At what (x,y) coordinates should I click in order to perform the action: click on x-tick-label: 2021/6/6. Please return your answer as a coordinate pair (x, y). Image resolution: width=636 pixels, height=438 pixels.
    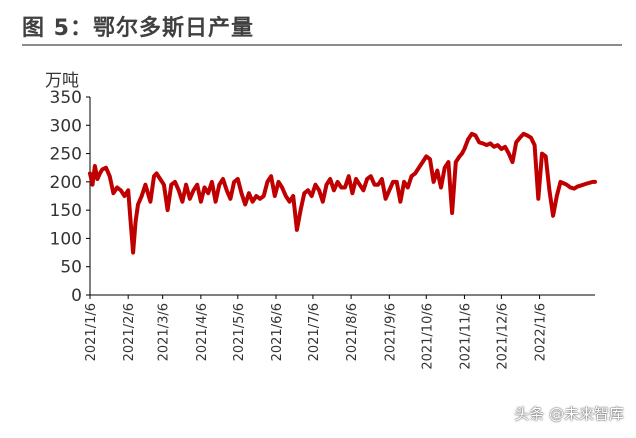
    Looking at the image, I should click on (277, 332).